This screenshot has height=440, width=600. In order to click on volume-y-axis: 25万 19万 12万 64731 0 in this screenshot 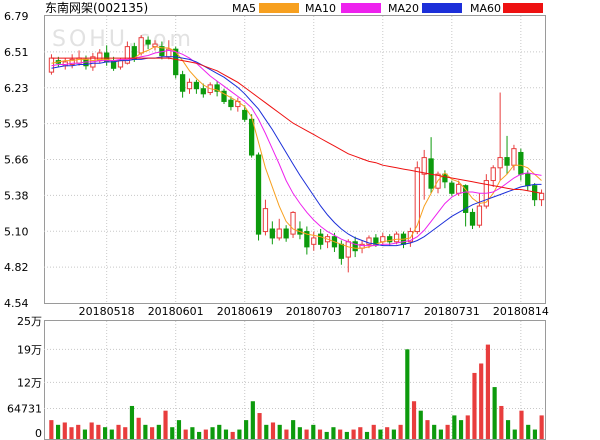, I will do `click(24, 377)`.